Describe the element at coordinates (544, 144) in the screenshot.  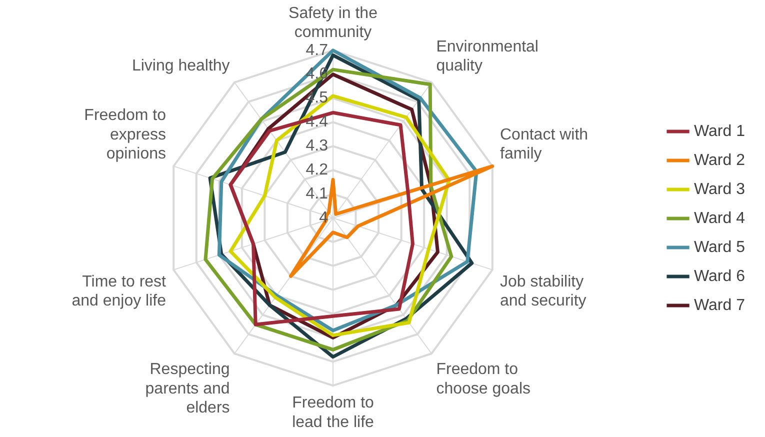
I see `spoke-label: Contact with family` at that location.